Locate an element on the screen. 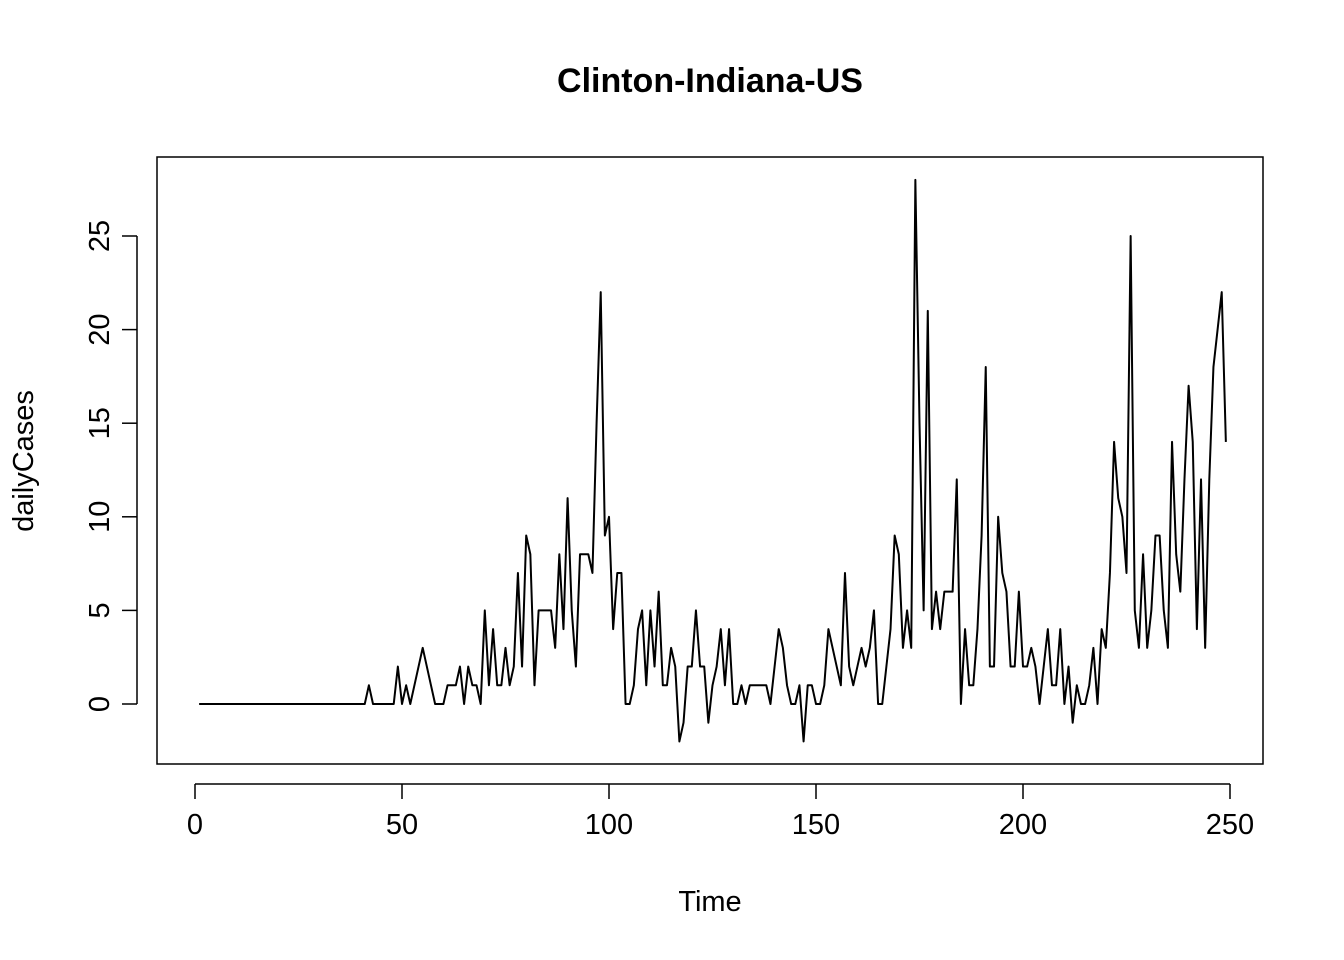 This screenshot has height=960, width=1344. x-axis: 0 50 100 150 200 250 is located at coordinates (720, 812).